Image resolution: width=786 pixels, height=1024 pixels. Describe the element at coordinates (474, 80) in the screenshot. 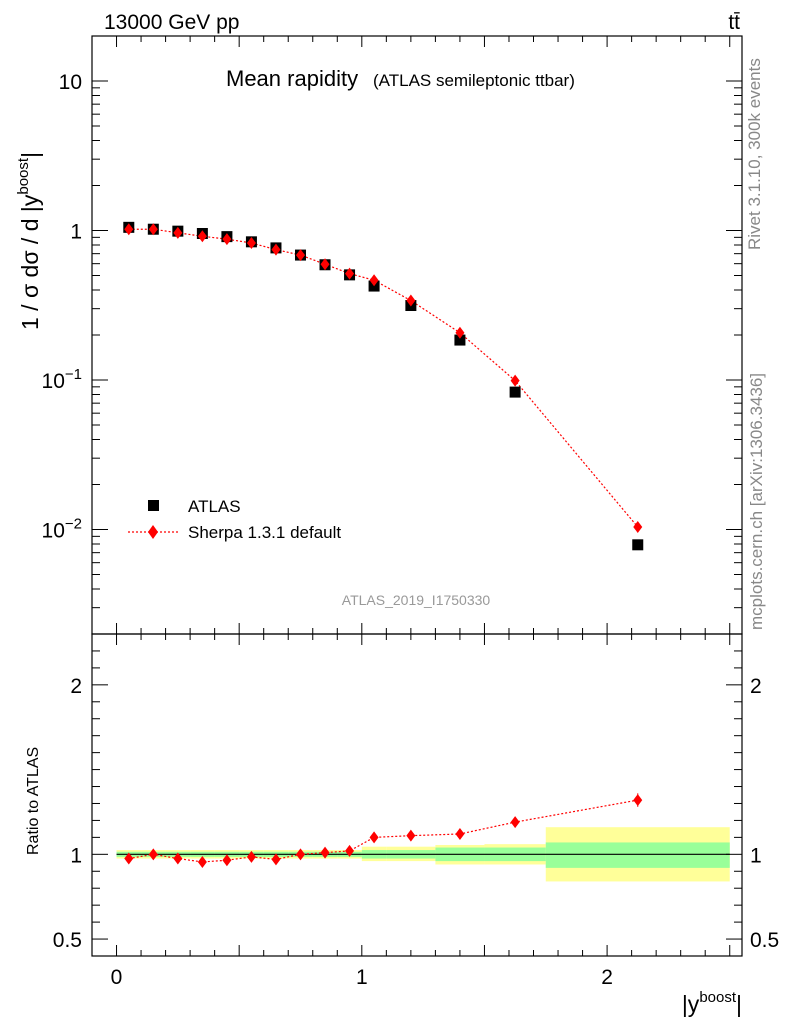

I see `plot-subtitle: (ATLAS semileptonic ttbar)` at that location.